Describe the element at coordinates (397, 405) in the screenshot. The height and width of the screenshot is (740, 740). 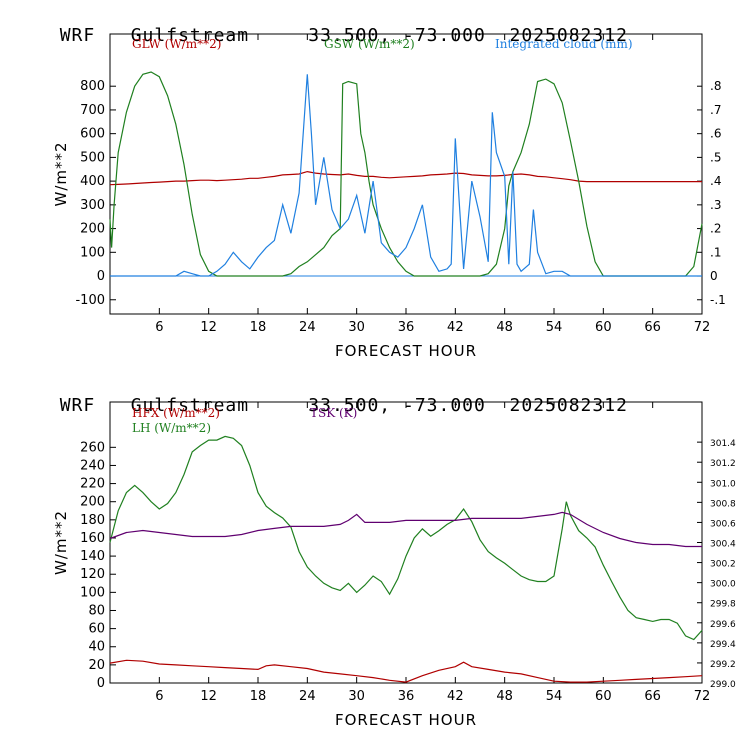
I see `panel2-coords: 33.500, -73.000` at that location.